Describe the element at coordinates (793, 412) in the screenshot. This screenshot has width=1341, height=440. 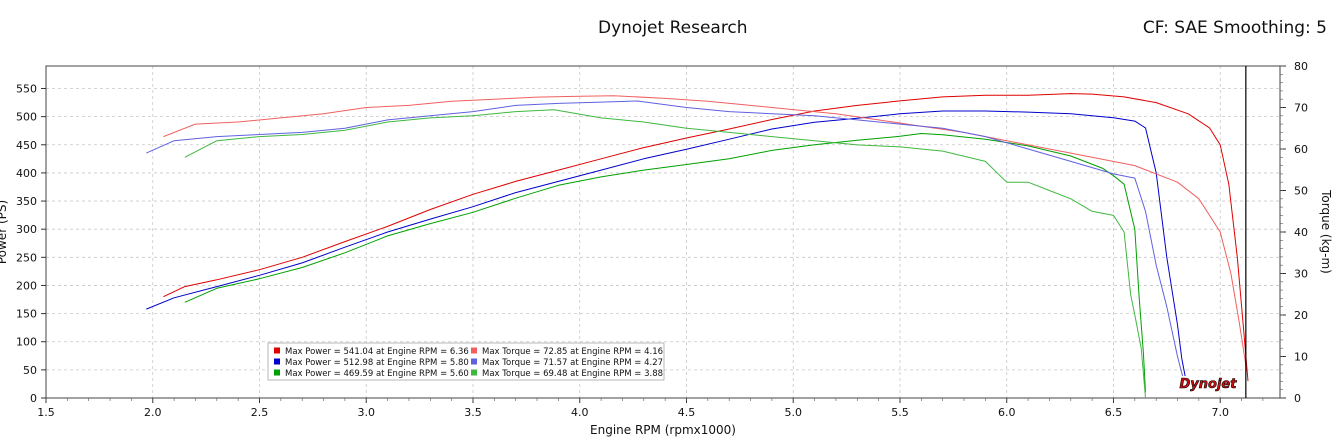
I see `x-tick-label: 5.0` at that location.